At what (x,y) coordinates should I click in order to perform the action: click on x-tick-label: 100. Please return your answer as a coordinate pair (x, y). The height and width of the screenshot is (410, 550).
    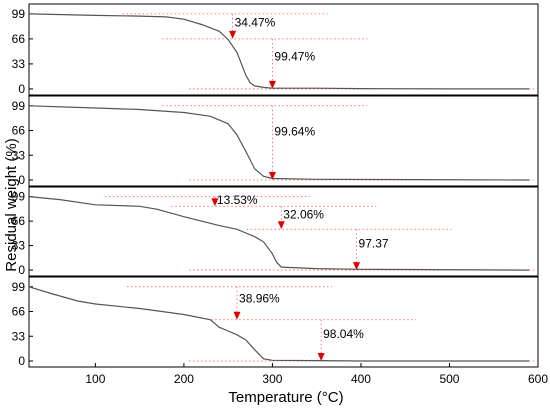
    Looking at the image, I should click on (95, 379).